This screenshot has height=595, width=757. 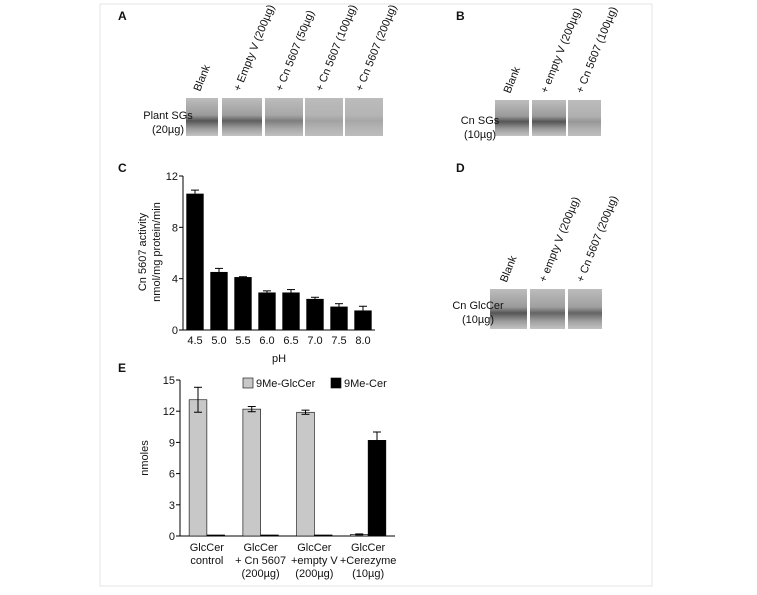 What do you see at coordinates (168, 116) in the screenshot?
I see `row-label: Plant SGs` at bounding box center [168, 116].